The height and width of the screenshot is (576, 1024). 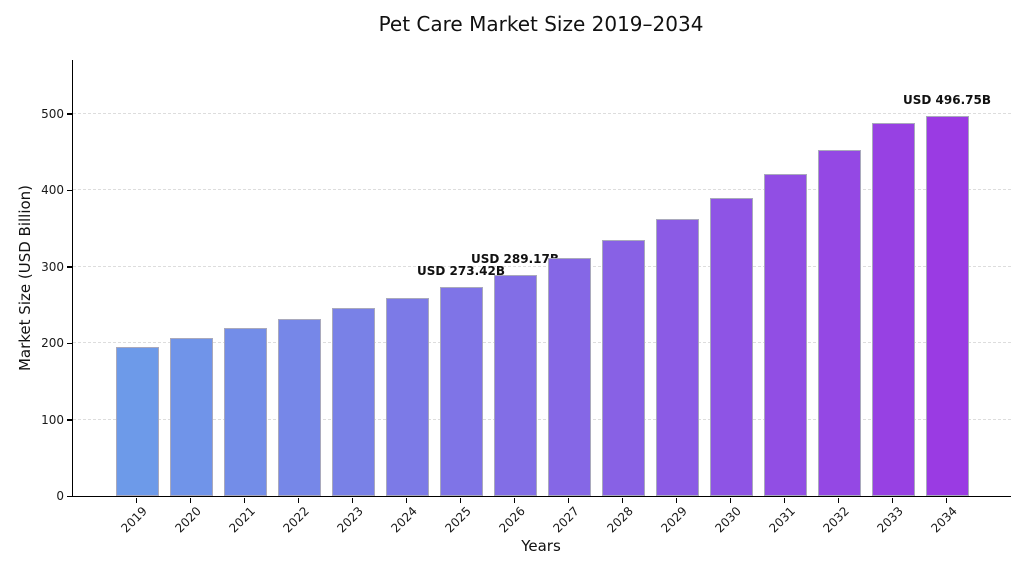 I want to click on ytick-label-300: 300, so click(x=52, y=266).